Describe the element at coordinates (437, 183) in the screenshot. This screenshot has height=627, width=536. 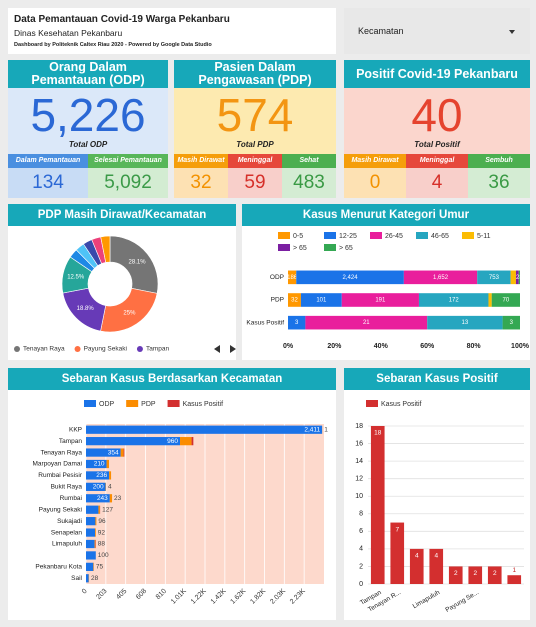
I see `item-value: 4` at that location.